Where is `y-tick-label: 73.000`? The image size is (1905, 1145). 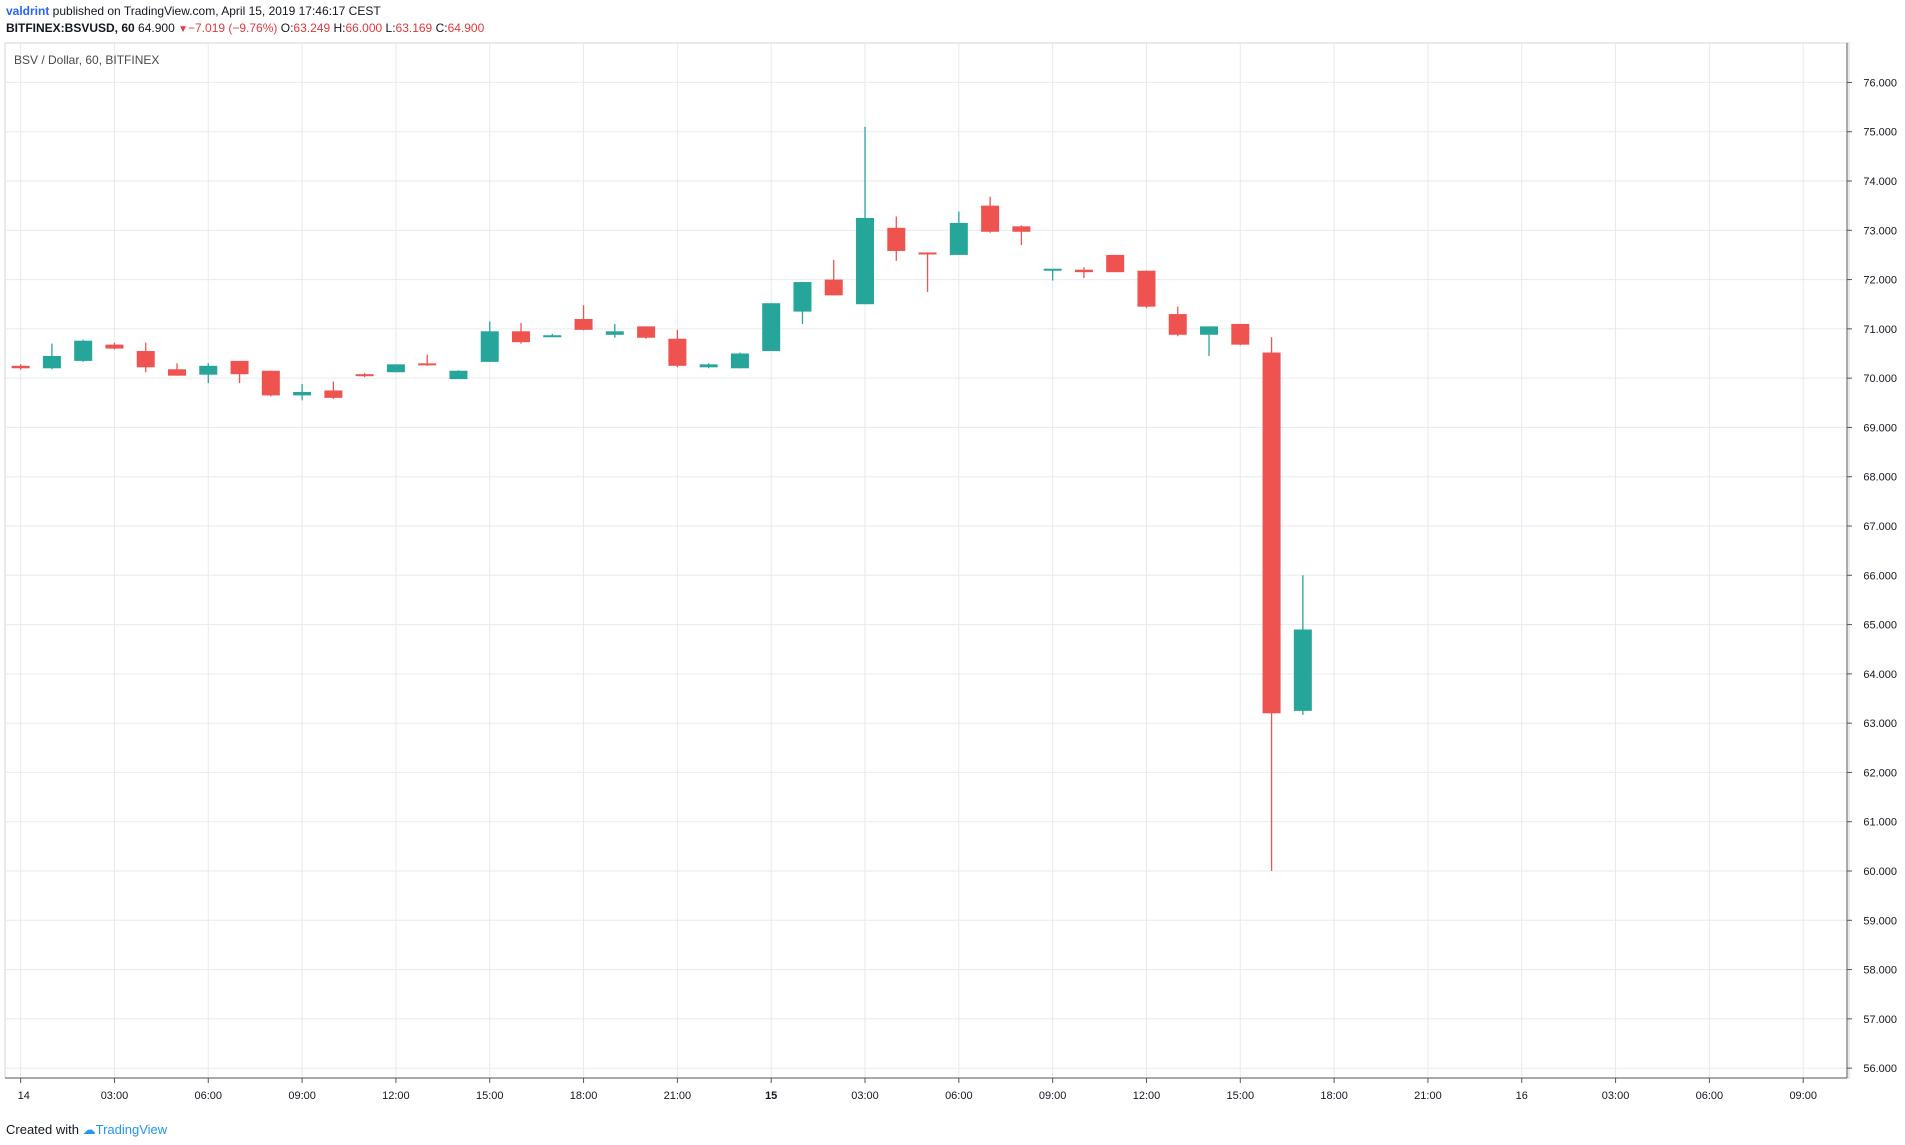 y-tick-label: 73.000 is located at coordinates (1880, 231).